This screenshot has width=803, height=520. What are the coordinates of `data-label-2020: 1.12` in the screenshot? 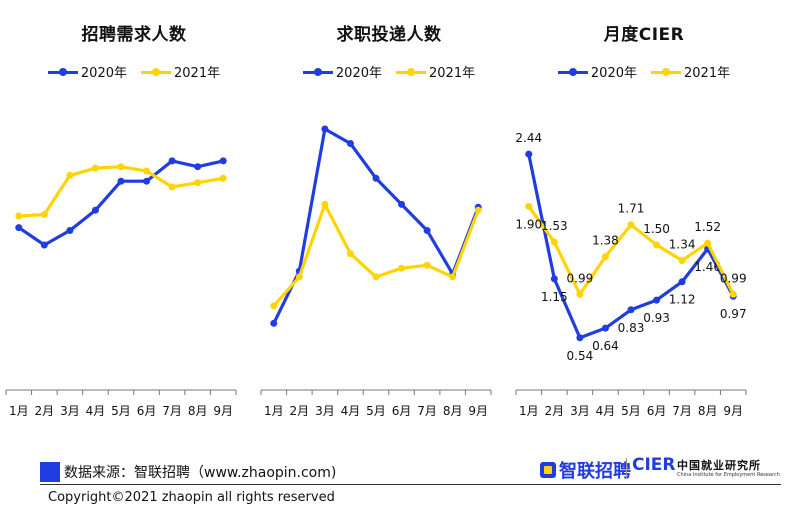 It's located at (682, 300).